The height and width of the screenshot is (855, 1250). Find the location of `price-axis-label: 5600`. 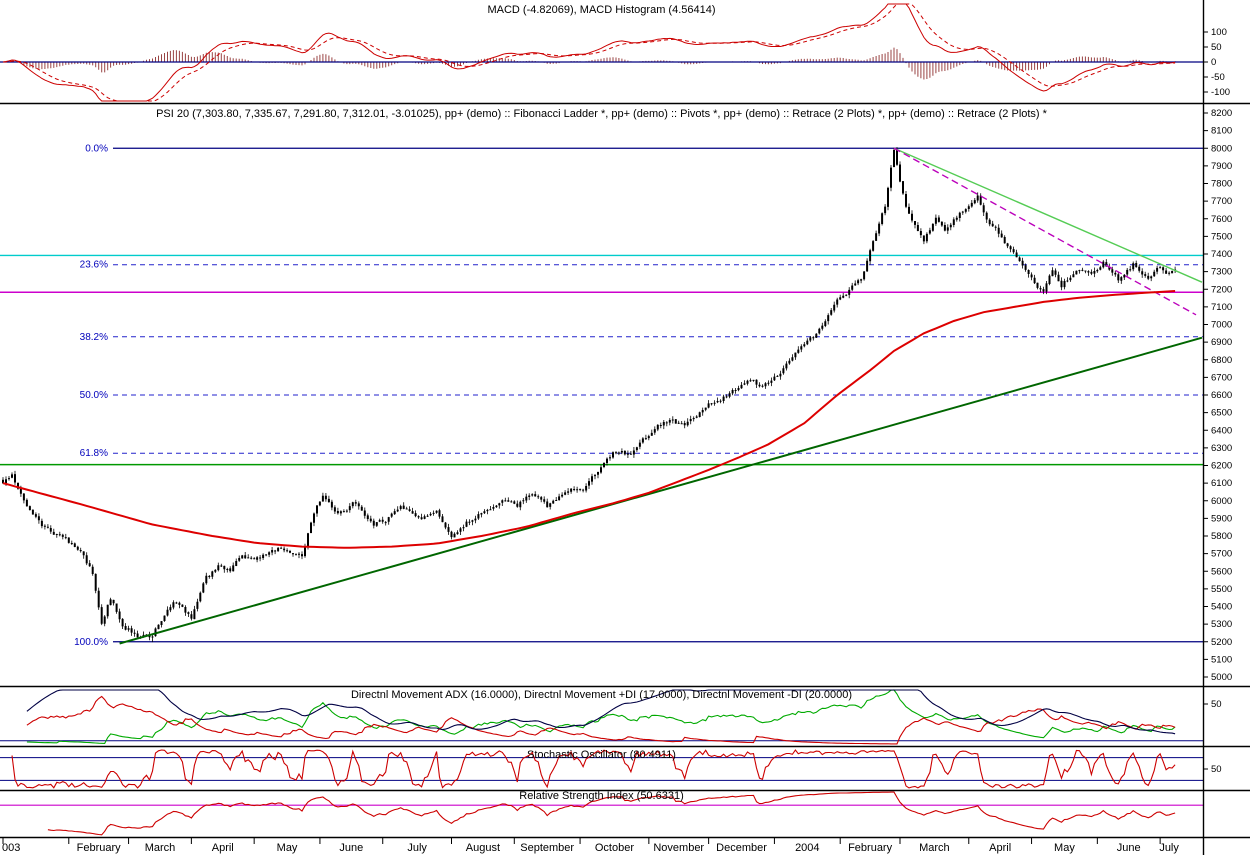

price-axis-label: 5600 is located at coordinates (1221, 571).